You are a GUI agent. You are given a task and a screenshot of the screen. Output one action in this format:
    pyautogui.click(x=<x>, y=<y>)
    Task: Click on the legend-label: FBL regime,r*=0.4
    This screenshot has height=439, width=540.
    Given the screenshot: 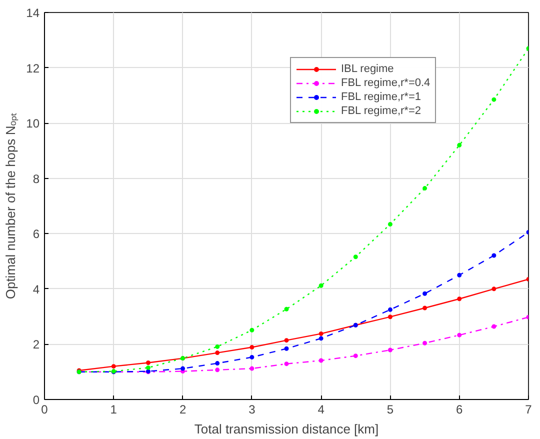 What is the action you would take?
    pyautogui.click(x=385, y=83)
    